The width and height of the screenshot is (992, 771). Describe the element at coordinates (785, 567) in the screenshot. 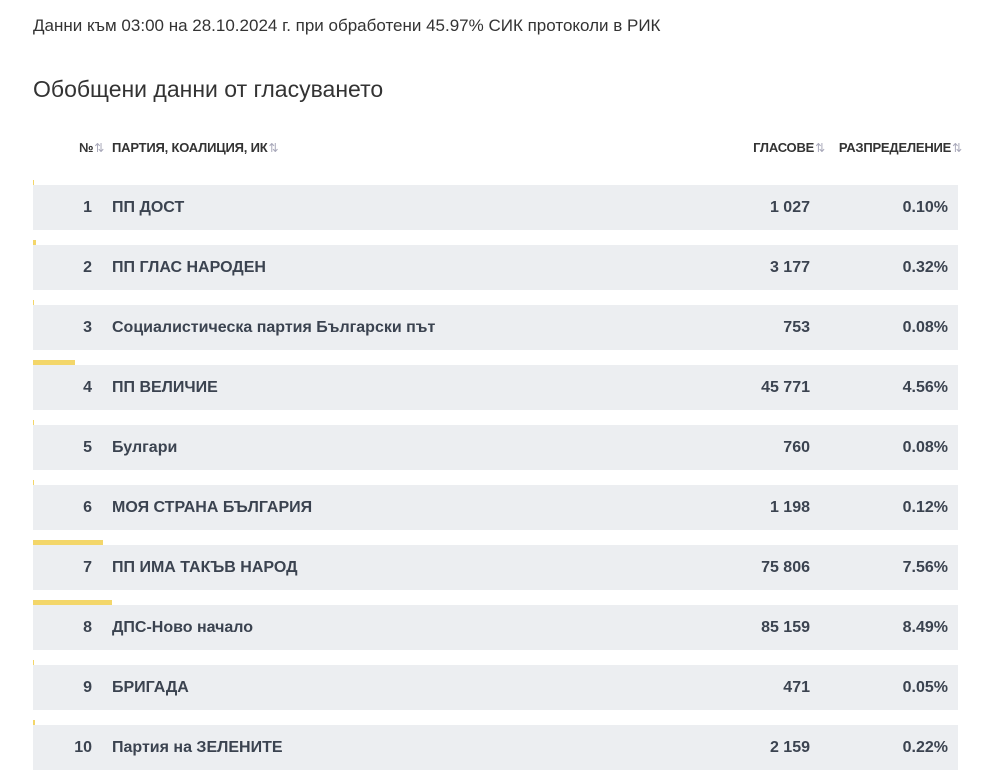

I see `votes: 75 806` at that location.